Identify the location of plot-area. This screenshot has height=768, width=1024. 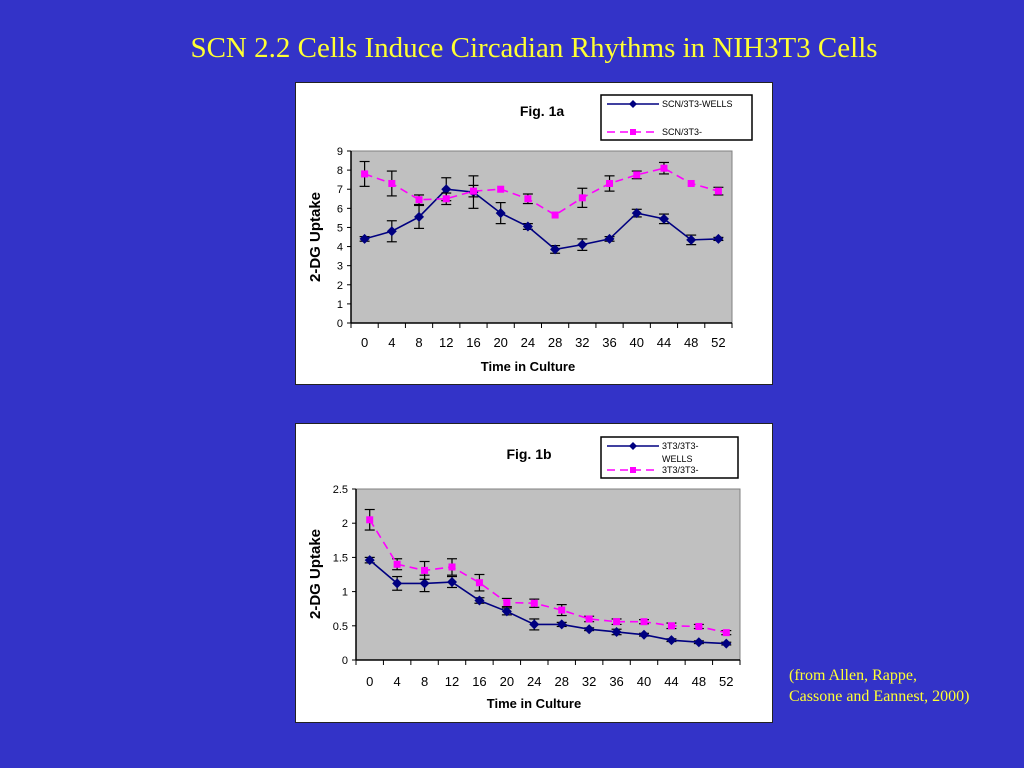
(548, 574).